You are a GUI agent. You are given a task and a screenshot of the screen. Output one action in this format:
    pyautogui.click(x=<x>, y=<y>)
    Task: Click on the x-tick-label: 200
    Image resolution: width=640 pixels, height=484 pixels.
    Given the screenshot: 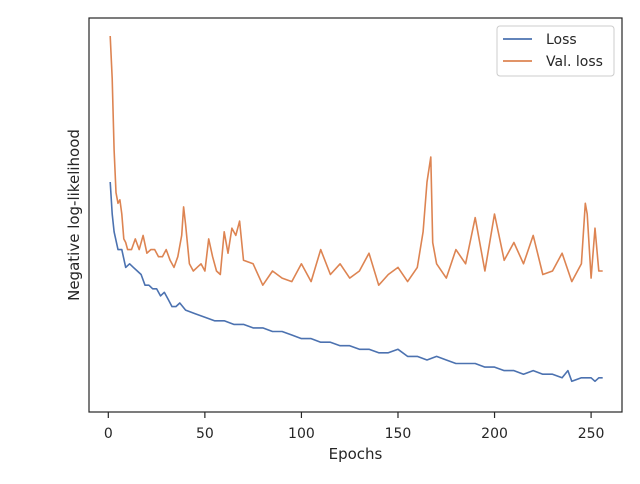 What is the action you would take?
    pyautogui.click(x=494, y=434)
    